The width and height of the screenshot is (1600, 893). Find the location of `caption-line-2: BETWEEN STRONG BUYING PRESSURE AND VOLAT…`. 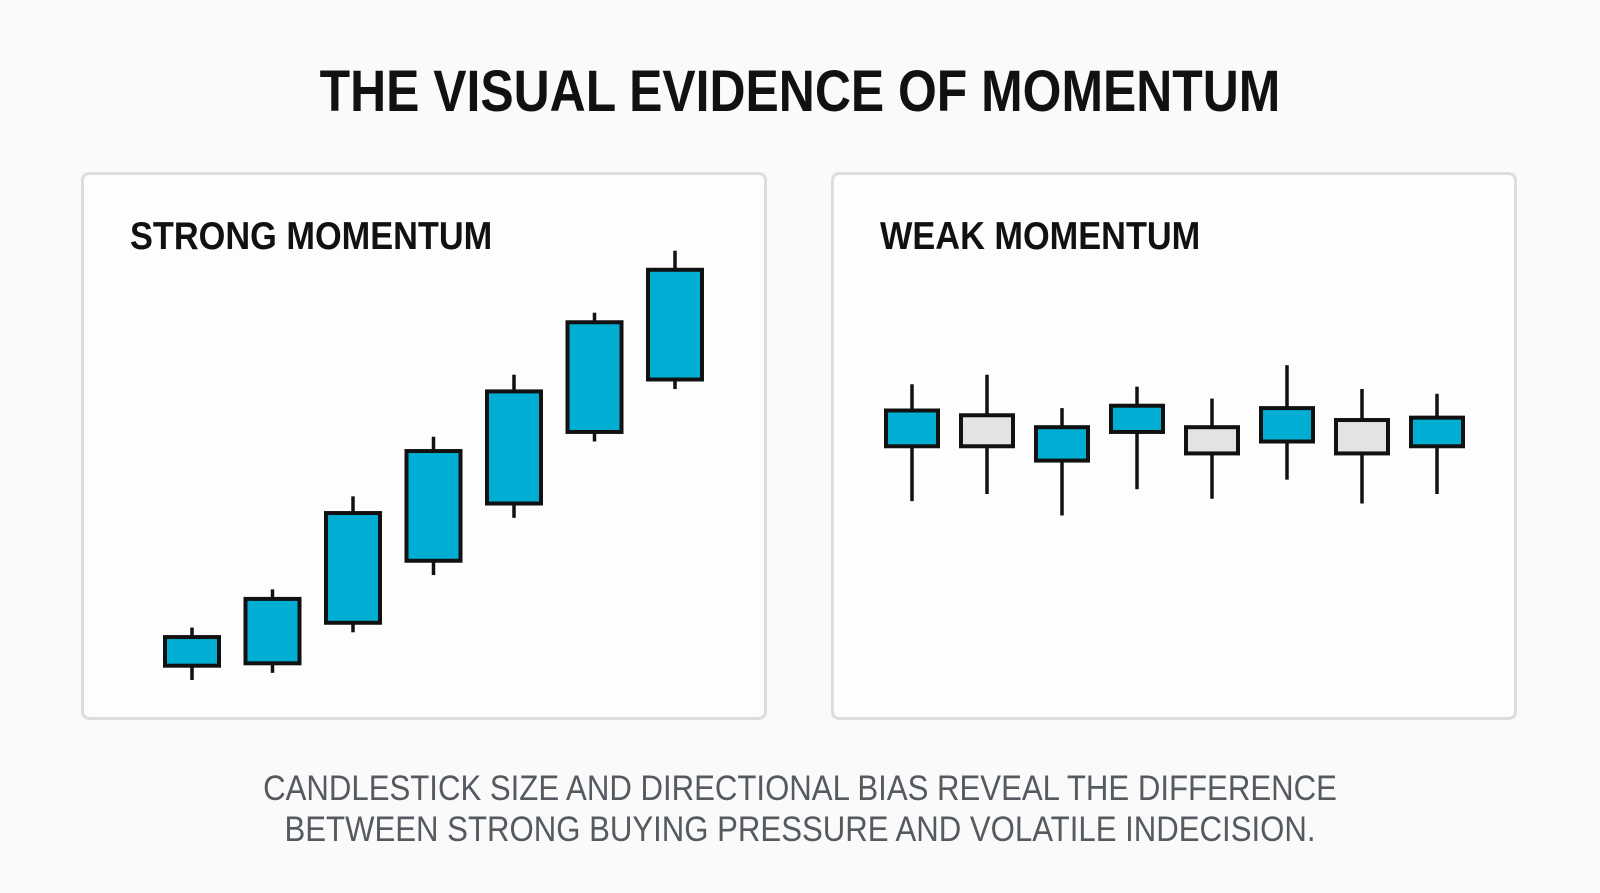

caption-line-2: BETWEEN STRONG BUYING PRESSURE AND VOLAT… is located at coordinates (800, 829).